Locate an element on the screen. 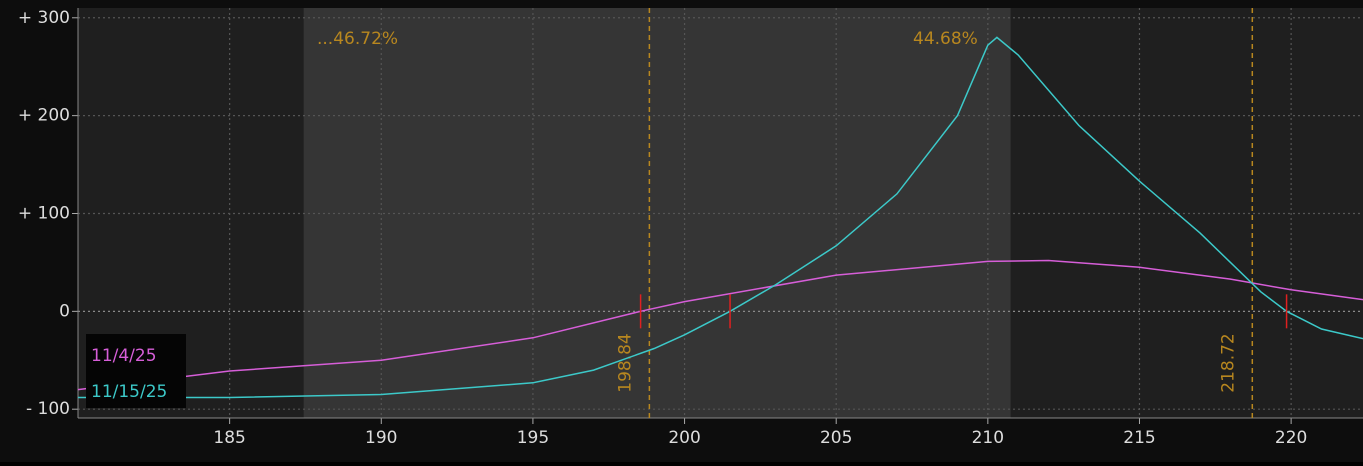  x-tick-label: 195 is located at coordinates (533, 438).